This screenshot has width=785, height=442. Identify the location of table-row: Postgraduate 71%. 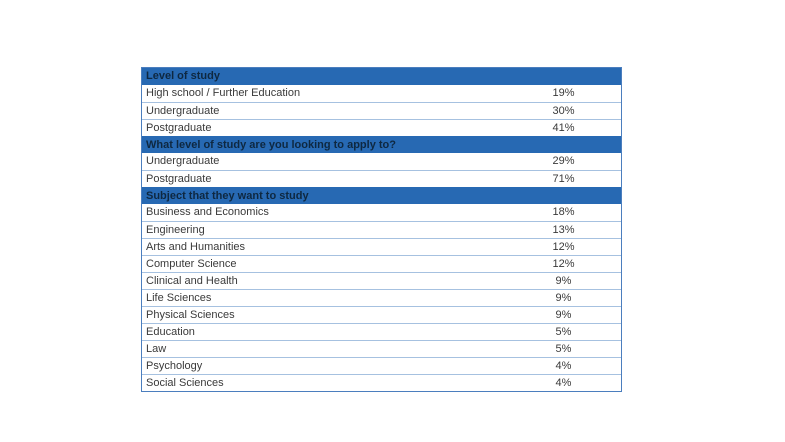
(381, 178).